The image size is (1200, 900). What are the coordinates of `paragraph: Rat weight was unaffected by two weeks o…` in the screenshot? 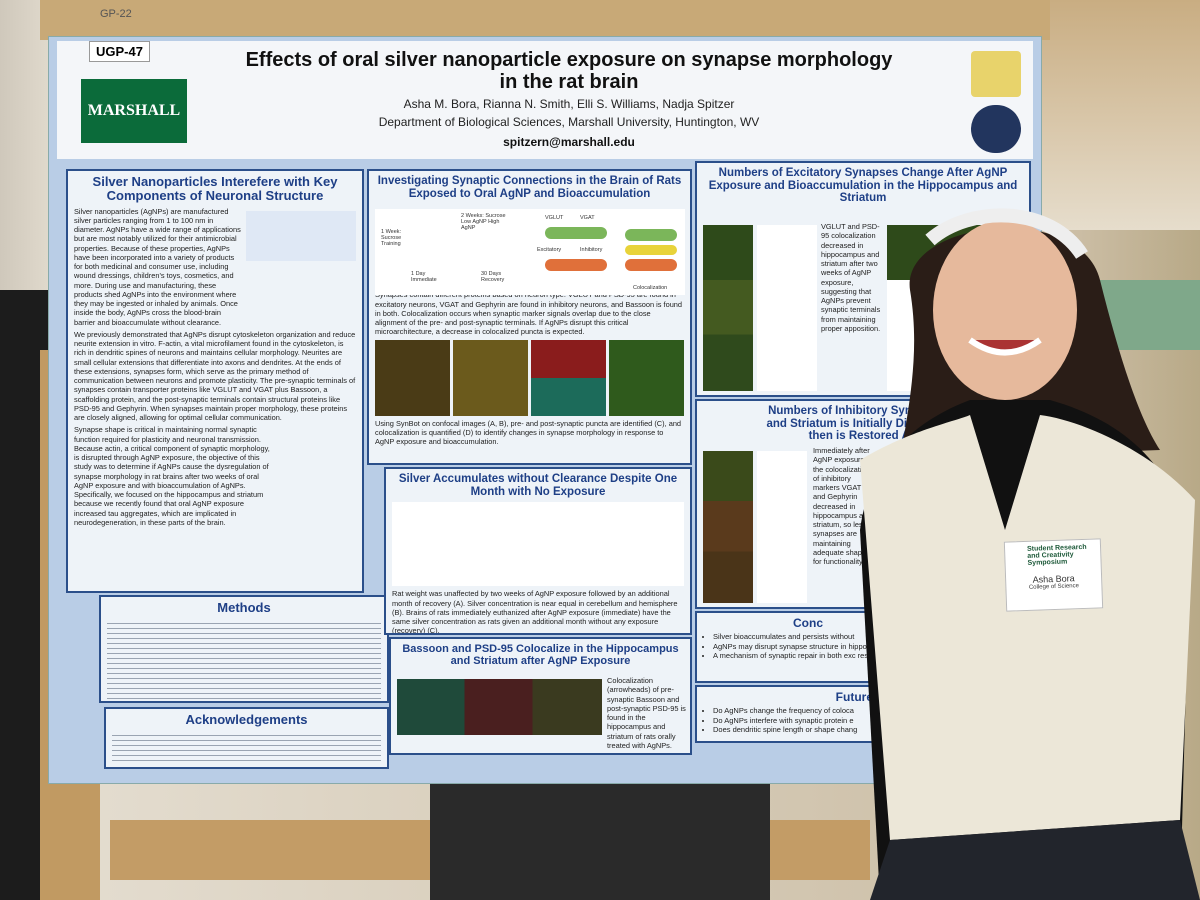 It's located at (535, 612).